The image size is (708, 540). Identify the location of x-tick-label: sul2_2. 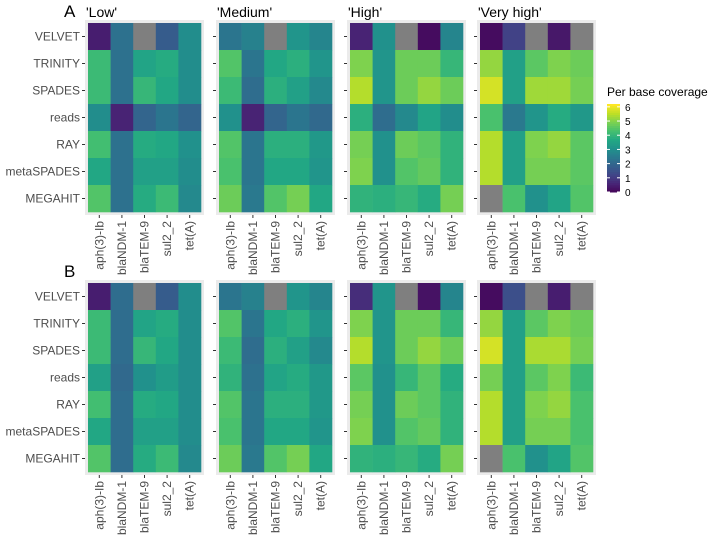
(167, 239).